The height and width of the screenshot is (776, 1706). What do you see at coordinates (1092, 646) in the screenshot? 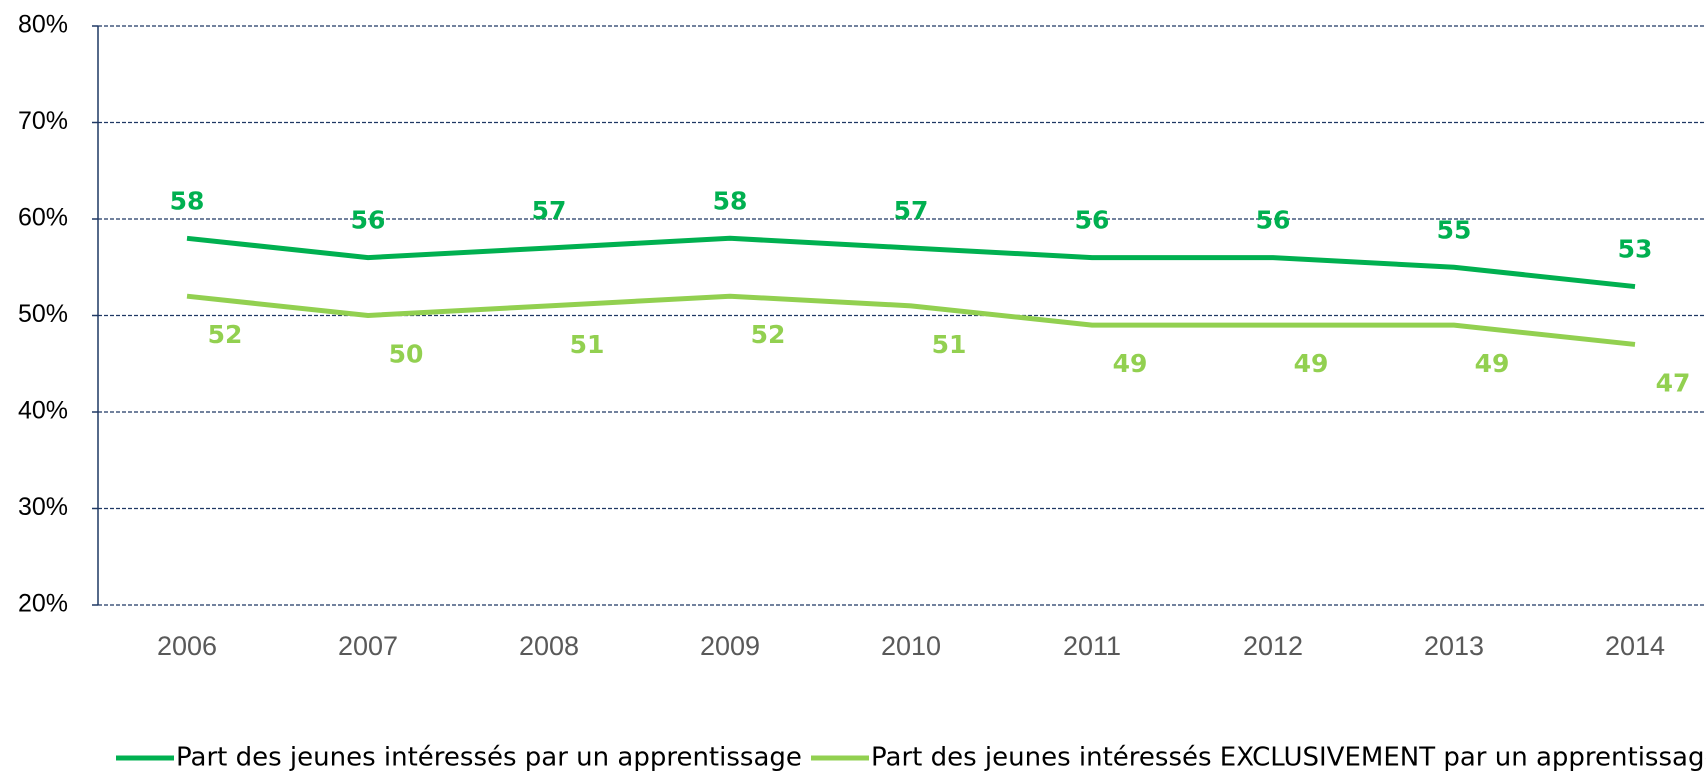
I see `x-tick-label: 2011` at bounding box center [1092, 646].